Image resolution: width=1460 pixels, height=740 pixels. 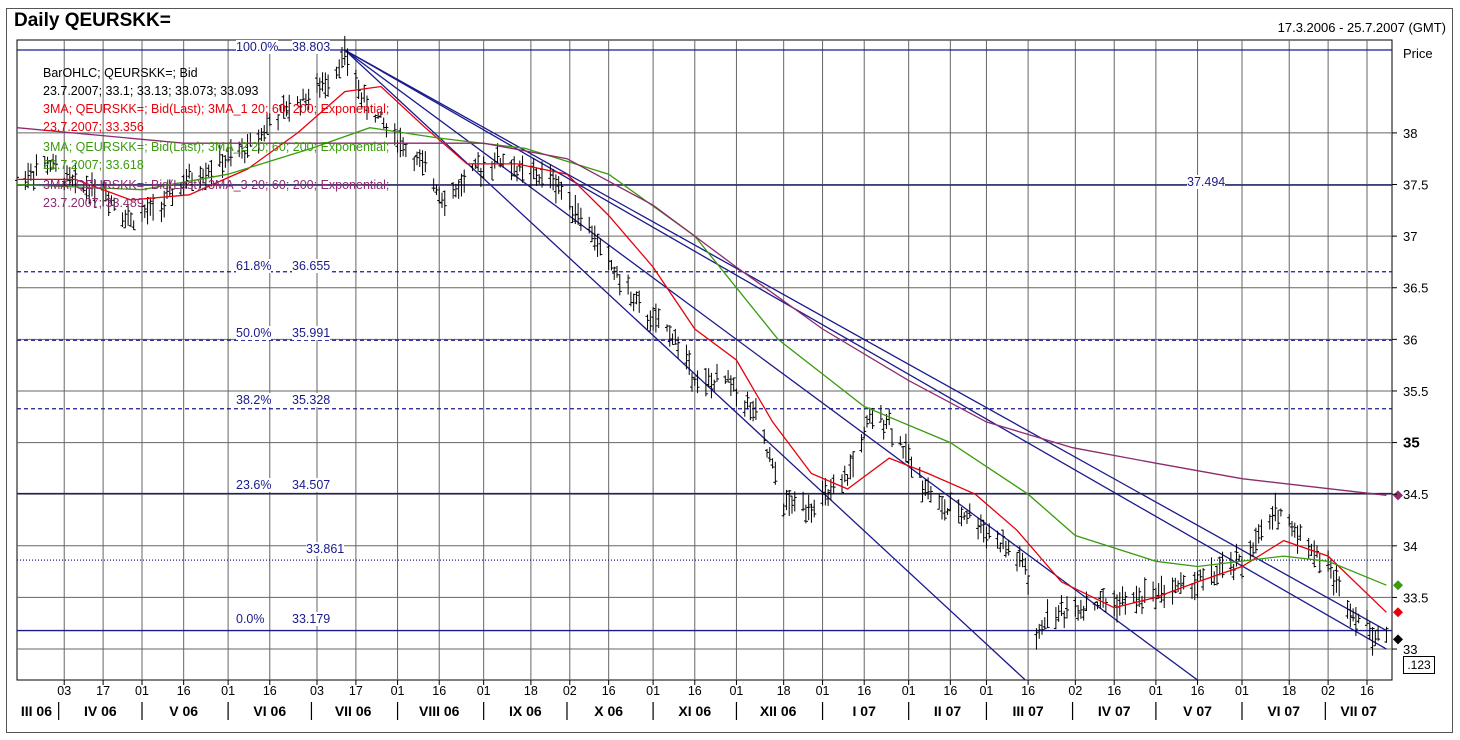 I want to click on fib-value-382: 35.328, so click(x=311, y=400).